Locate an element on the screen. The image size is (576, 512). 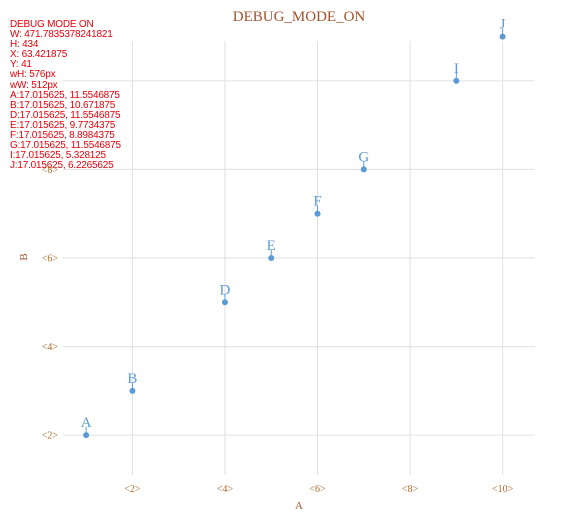
x-tick-label: <2> is located at coordinates (132, 489).